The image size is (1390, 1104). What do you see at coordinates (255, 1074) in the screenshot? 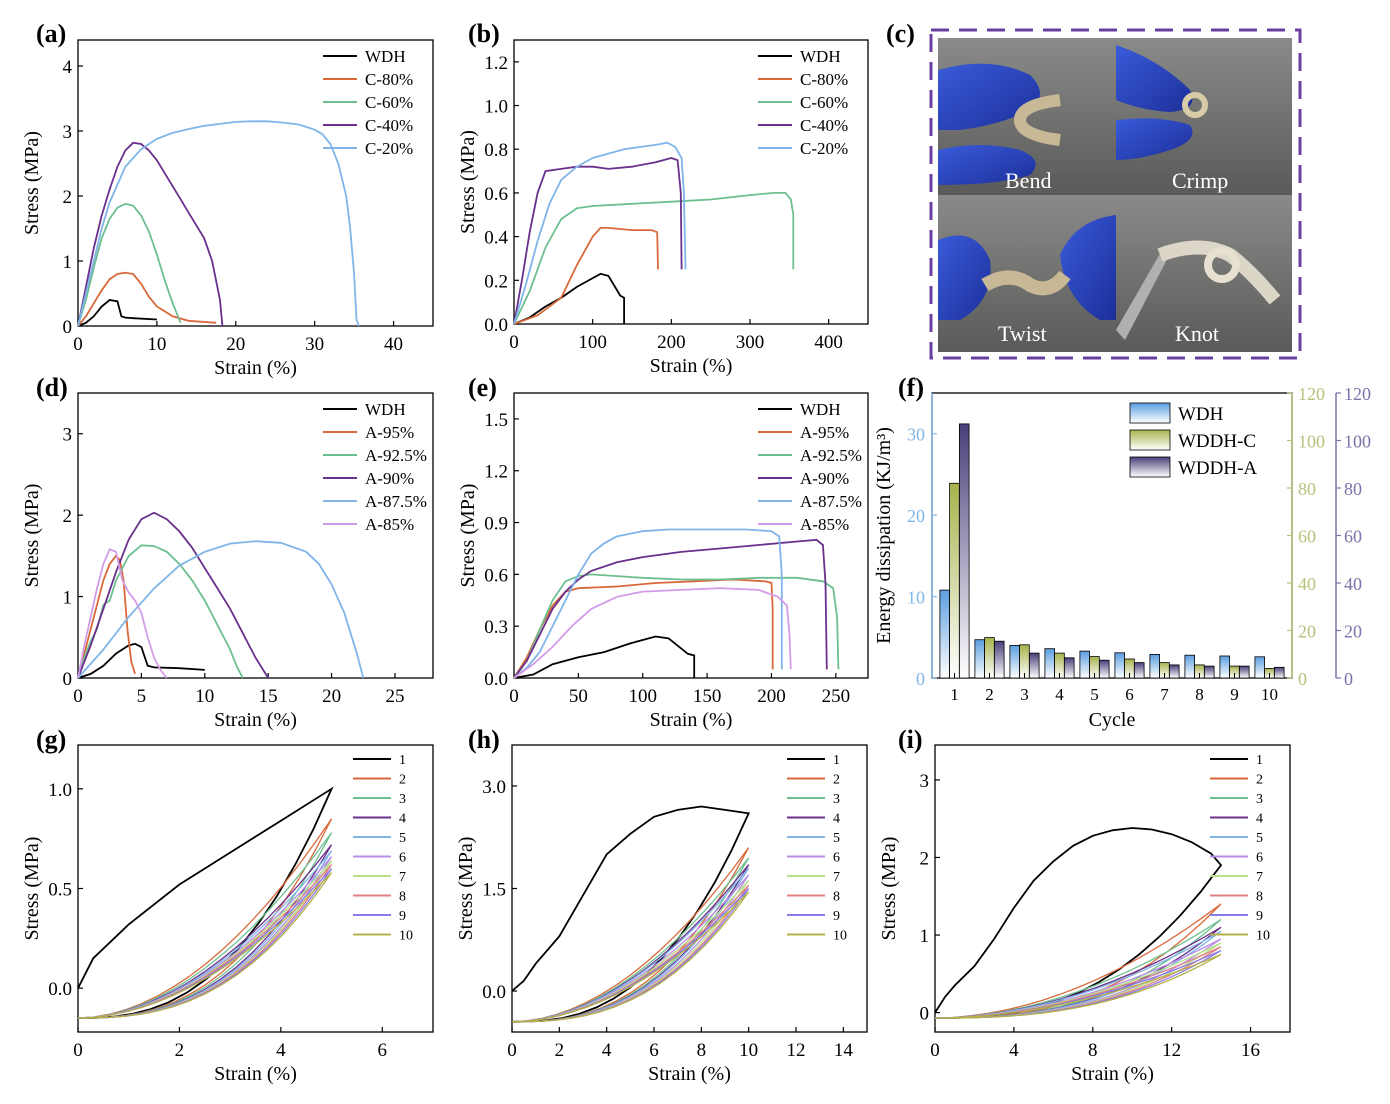
I see `x-axis-label: Strain (%)` at bounding box center [255, 1074].